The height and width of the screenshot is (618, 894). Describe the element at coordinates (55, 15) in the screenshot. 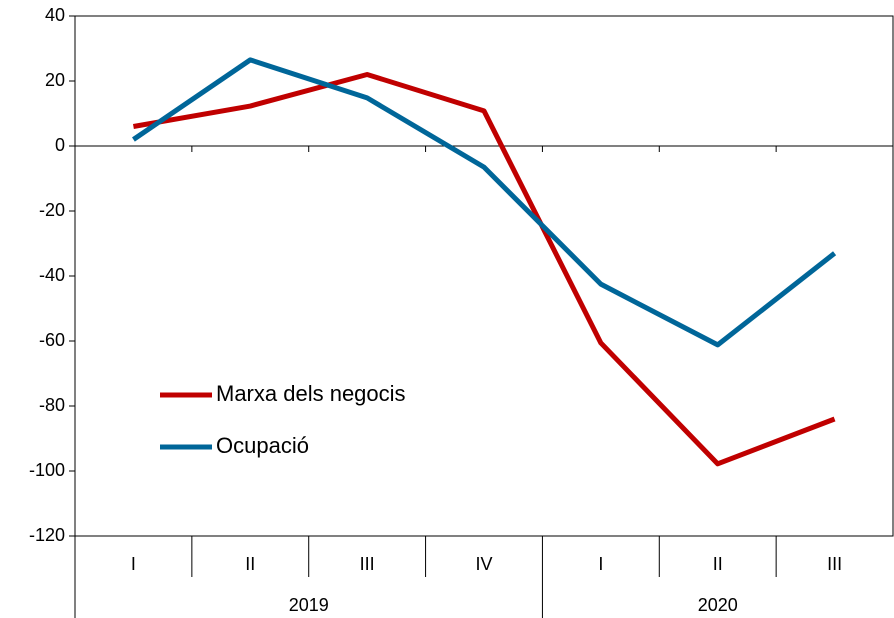

I see `y-tick-label: 40` at that location.